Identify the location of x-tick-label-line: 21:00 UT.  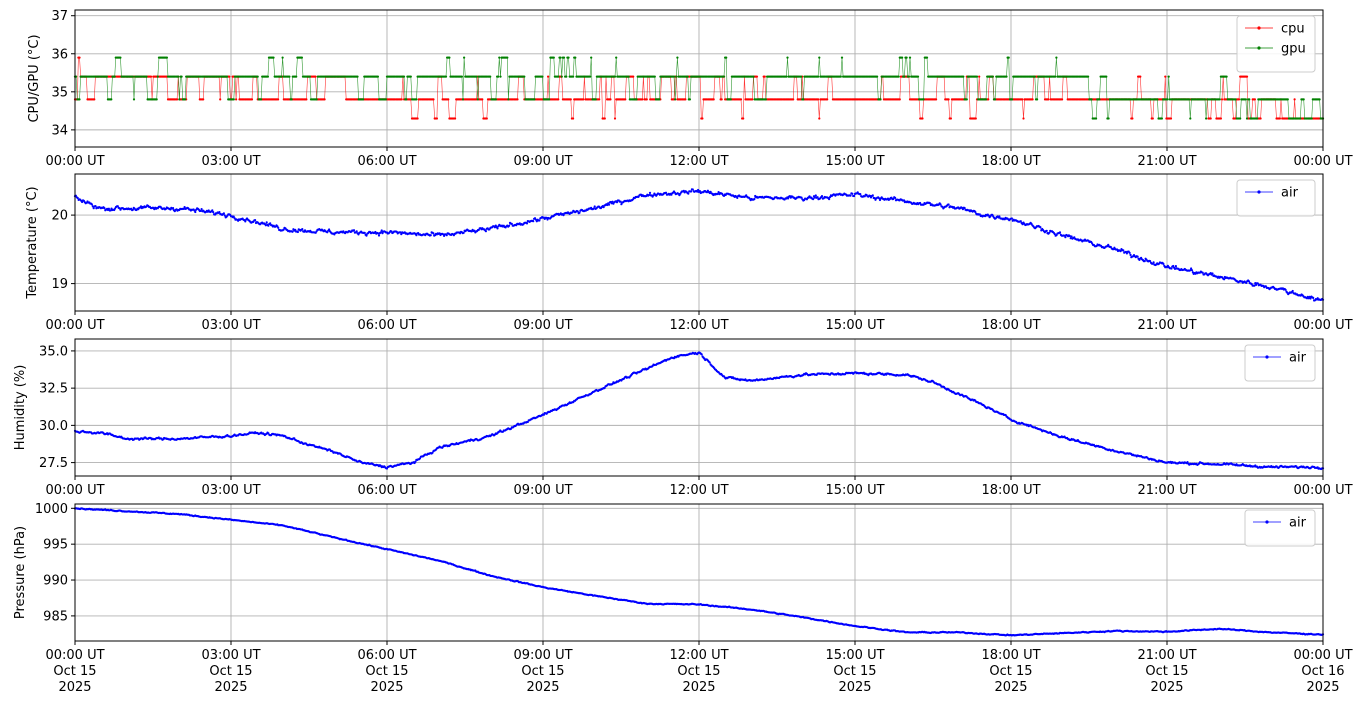
(1166, 325).